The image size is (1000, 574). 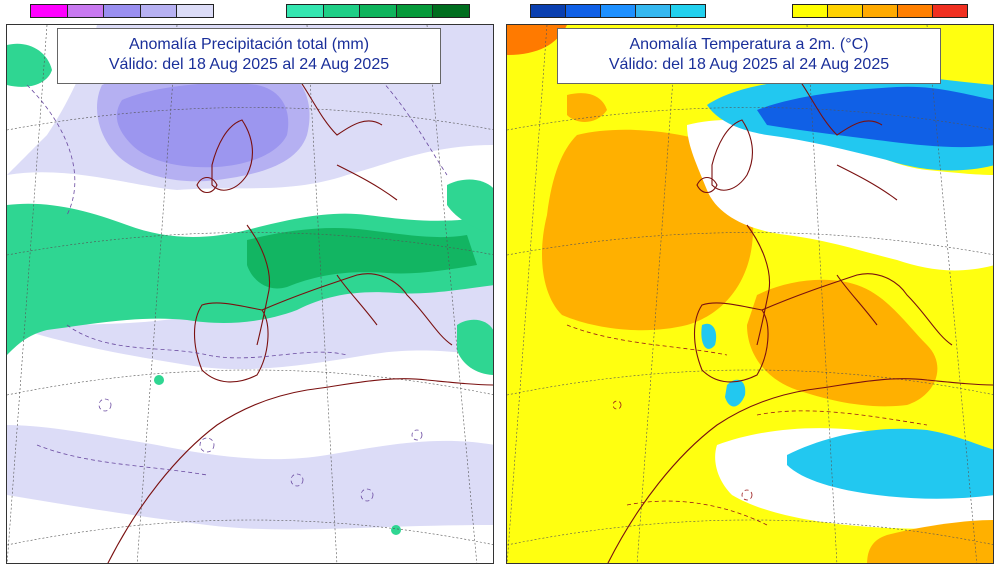 I want to click on precip-title: Anomalía Precipitación total (mm), so click(x=249, y=44).